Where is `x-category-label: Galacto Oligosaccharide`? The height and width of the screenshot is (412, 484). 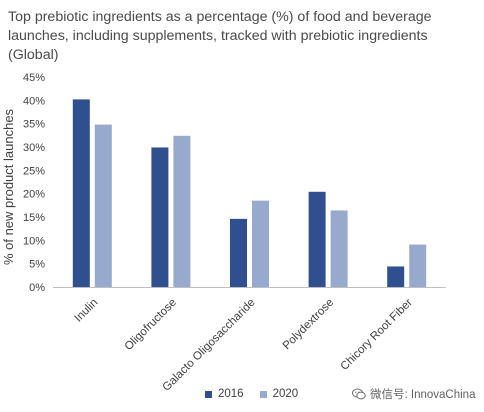 x-category-label: Galacto Oligosaccharide is located at coordinates (209, 345).